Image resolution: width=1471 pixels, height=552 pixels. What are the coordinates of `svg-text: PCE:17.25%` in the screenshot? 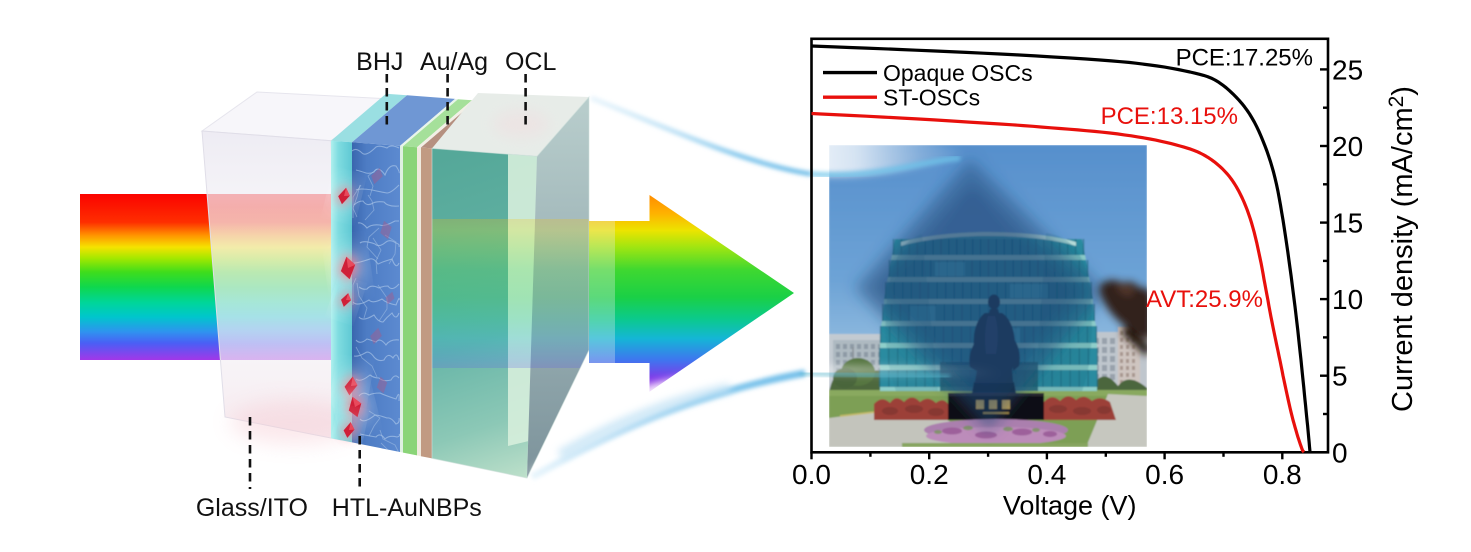 It's located at (1244, 57).